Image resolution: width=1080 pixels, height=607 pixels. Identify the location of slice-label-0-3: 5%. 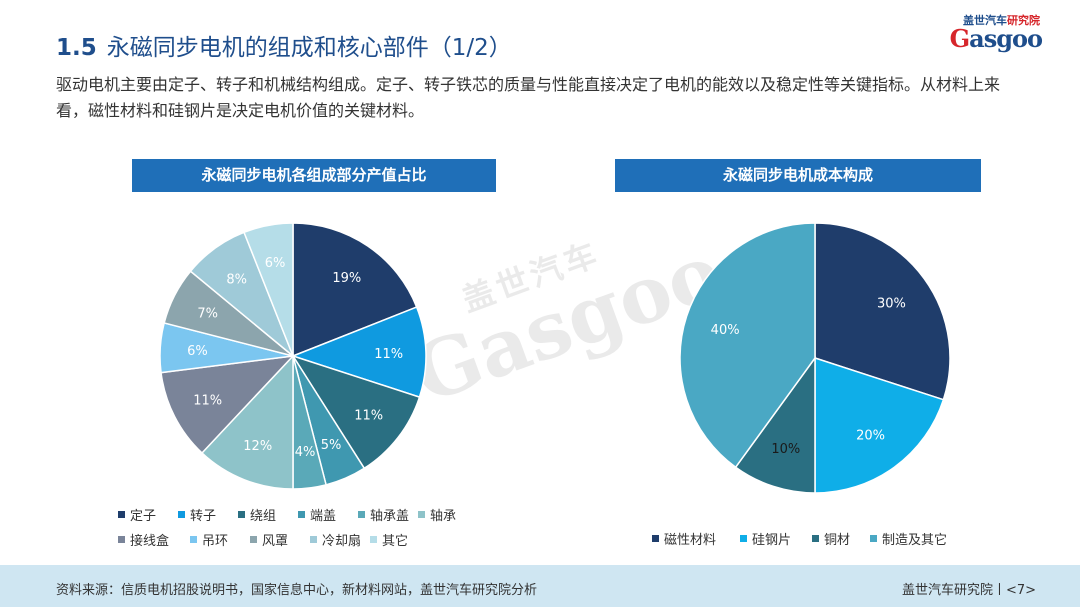
(331, 445).